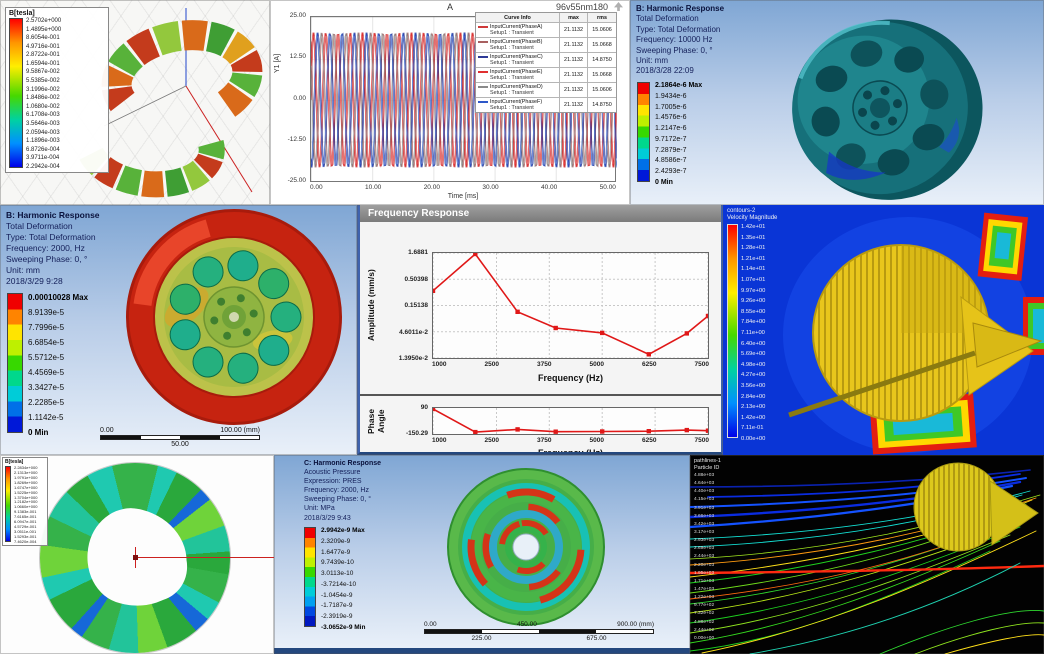 Image resolution: width=1044 pixels, height=654 pixels. Describe the element at coordinates (336, 541) in the screenshot. I see `scale-value: 2.3209e-9` at that location.